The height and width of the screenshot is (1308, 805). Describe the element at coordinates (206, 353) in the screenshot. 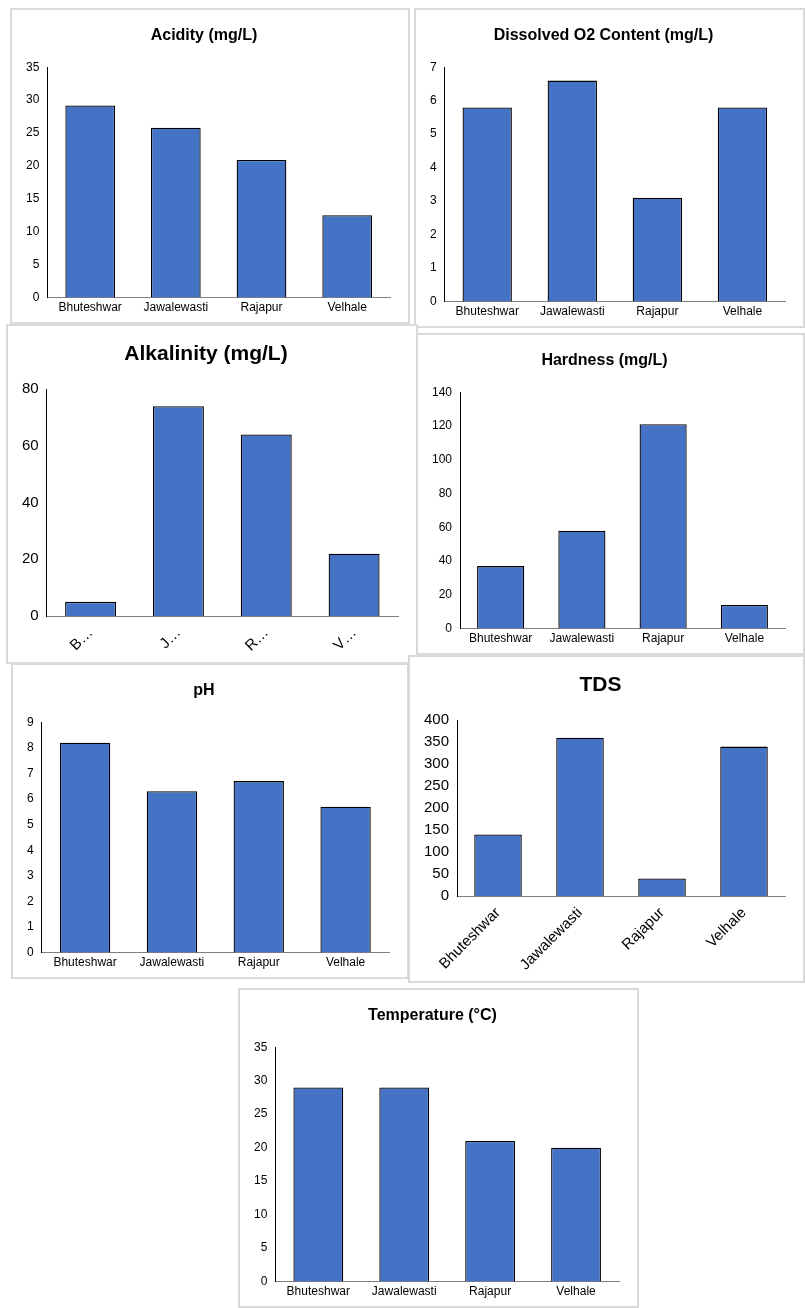

I see `chart-title: Alkalinity (mg/L)` at that location.